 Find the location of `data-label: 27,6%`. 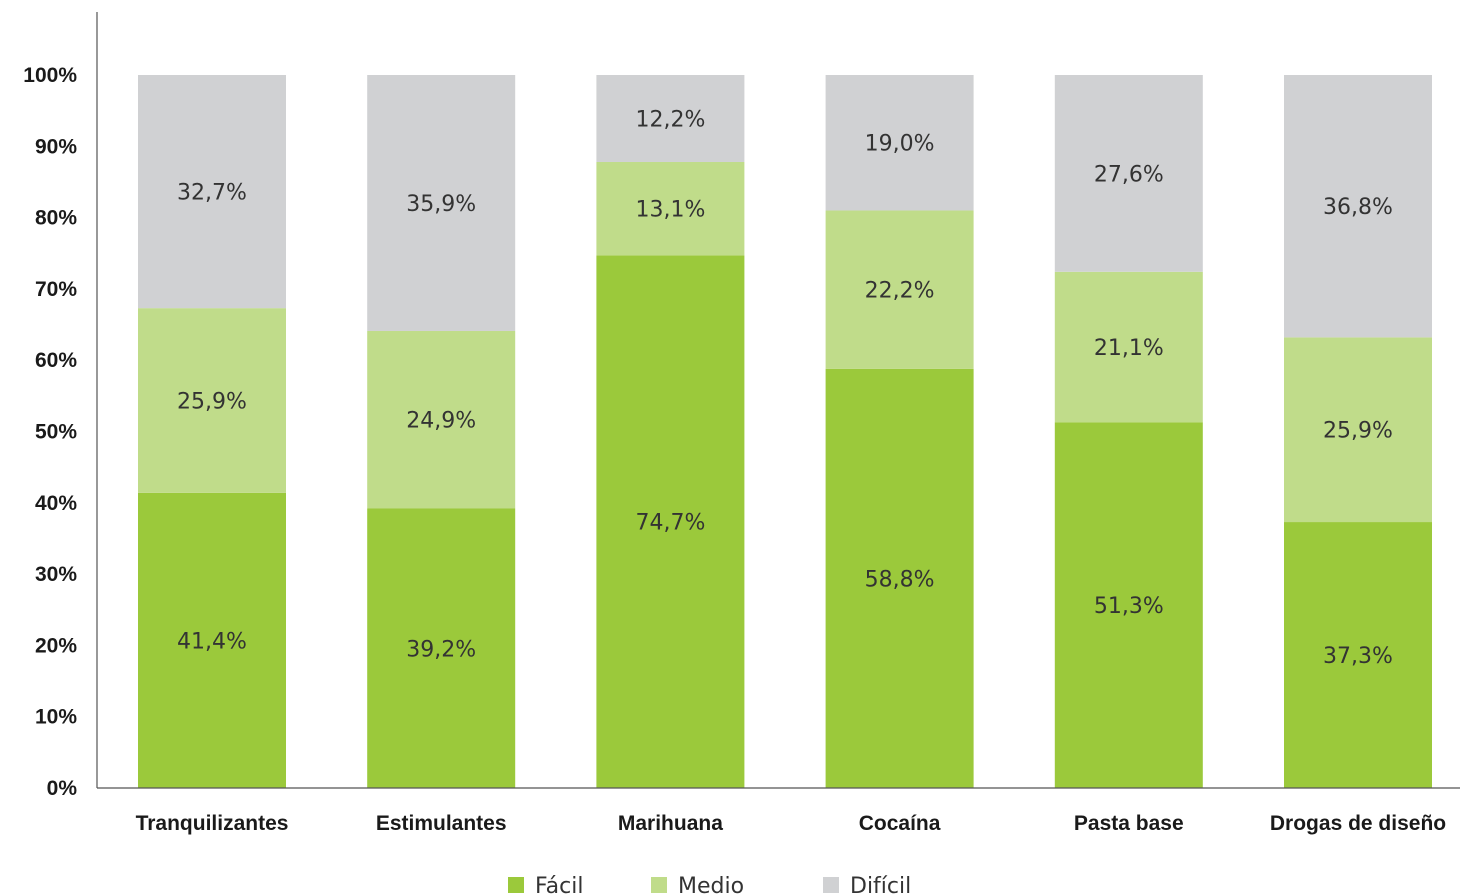

data-label: 27,6% is located at coordinates (1129, 174).